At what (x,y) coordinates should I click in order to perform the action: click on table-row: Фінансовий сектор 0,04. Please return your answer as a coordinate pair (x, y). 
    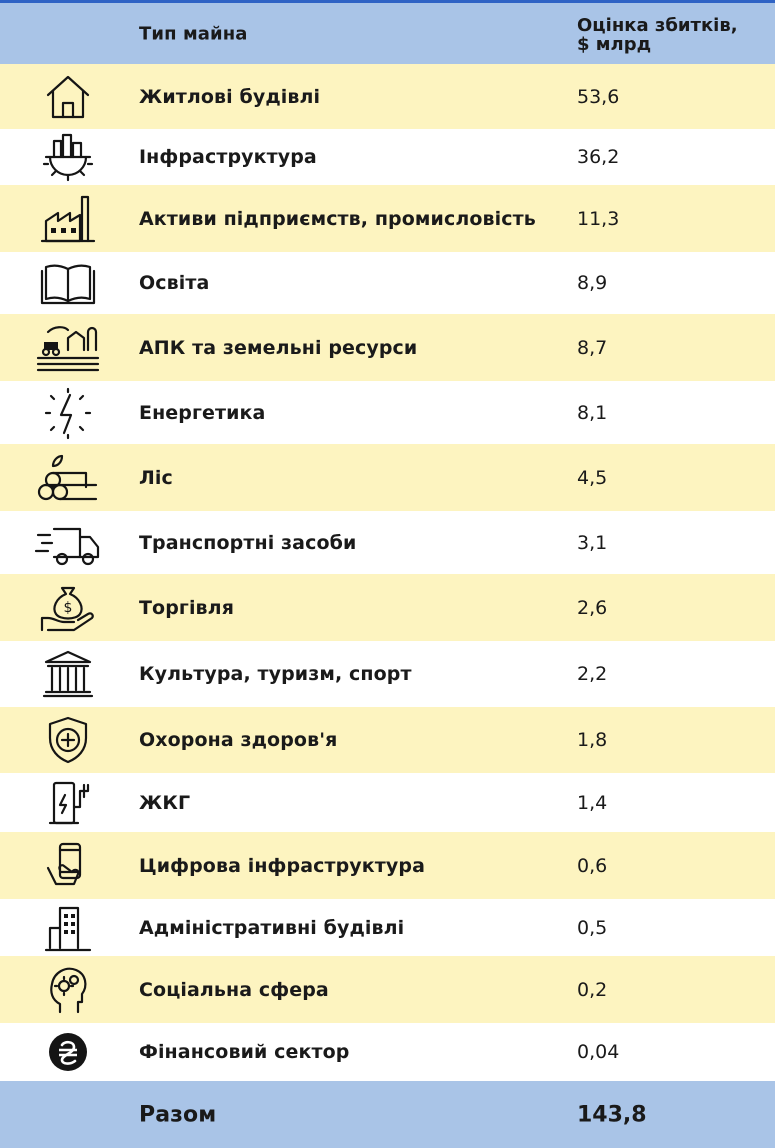
    Looking at the image, I should click on (387, 1052).